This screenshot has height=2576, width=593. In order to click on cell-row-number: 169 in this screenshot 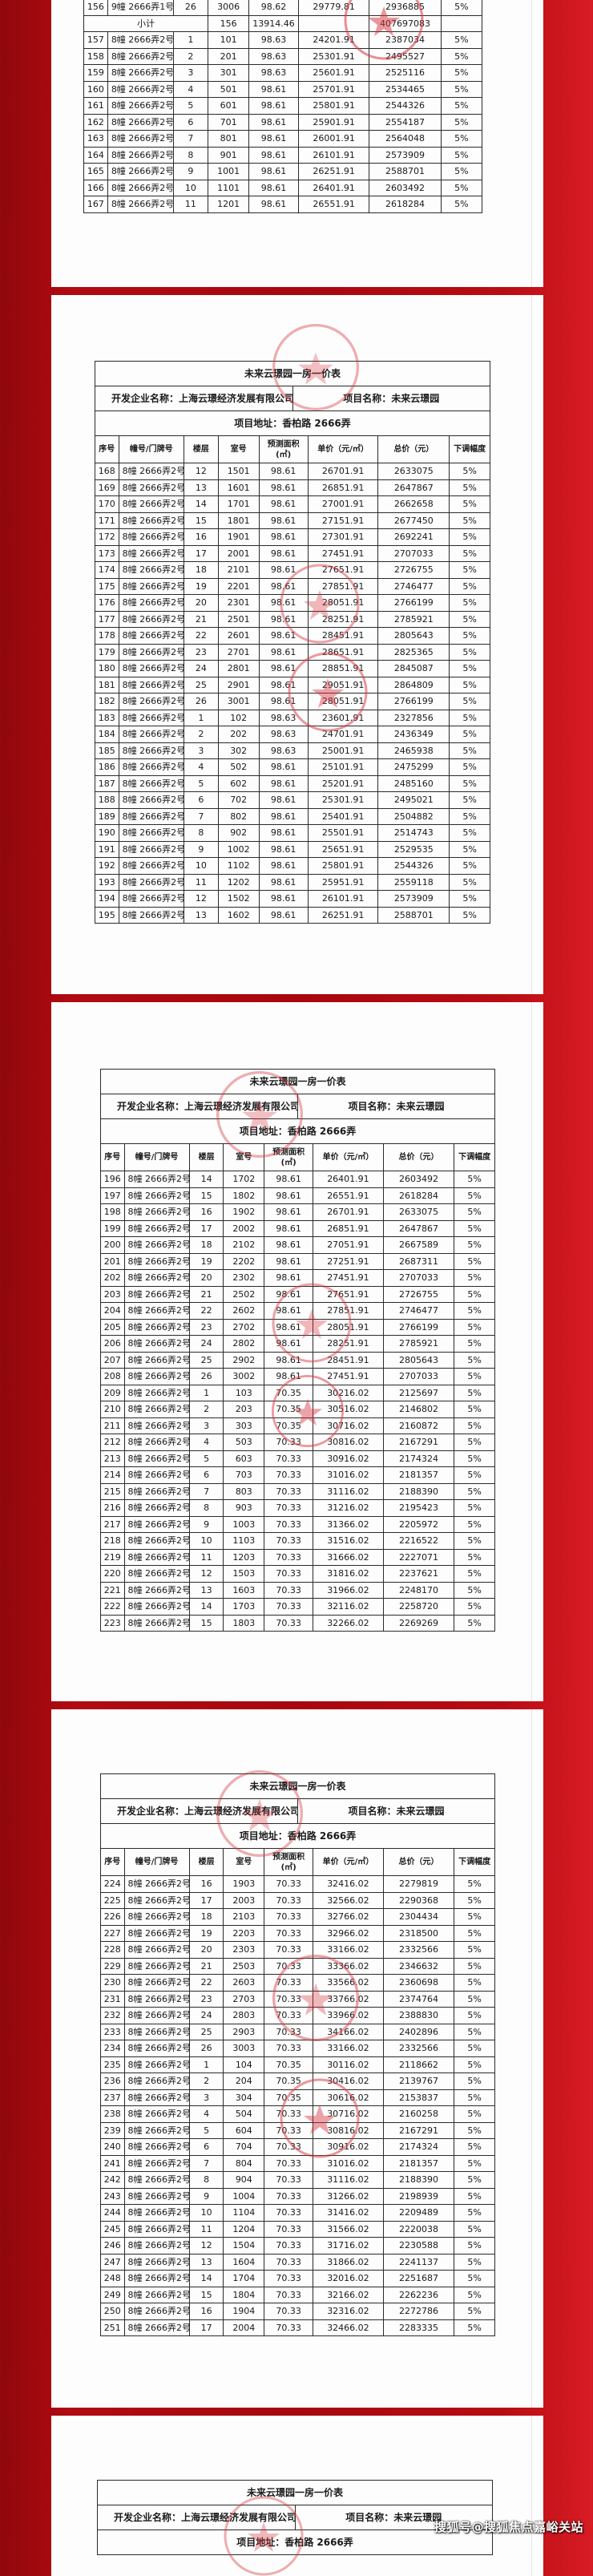, I will do `click(107, 487)`.